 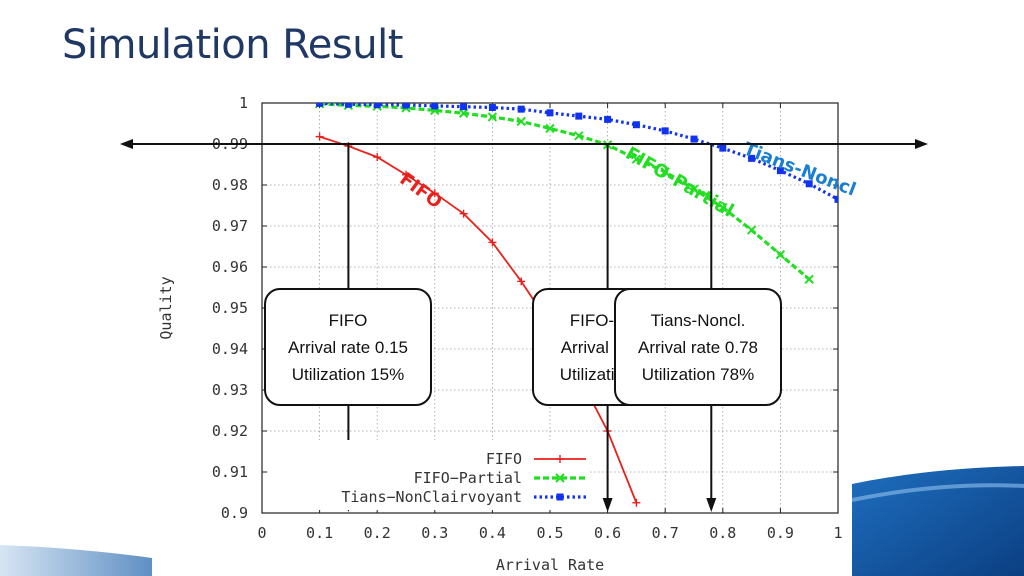 What do you see at coordinates (319, 533) in the screenshot?
I see `x-tick-label: 0.1` at bounding box center [319, 533].